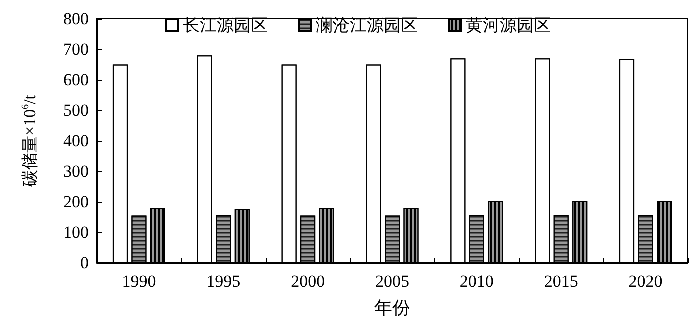 Image resolution: width=700 pixels, height=332 pixels. What do you see at coordinates (76, 110) in the screenshot?
I see `y-tick-label: 500` at bounding box center [76, 110].